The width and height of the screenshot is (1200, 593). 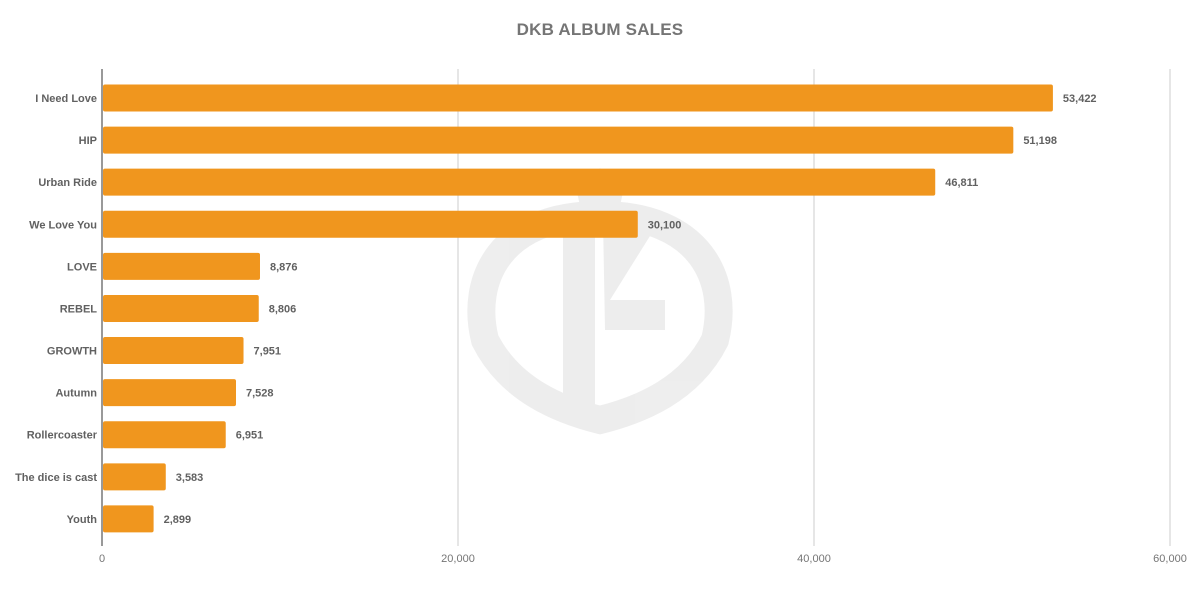 I want to click on value-label: 2,899, so click(x=178, y=520).